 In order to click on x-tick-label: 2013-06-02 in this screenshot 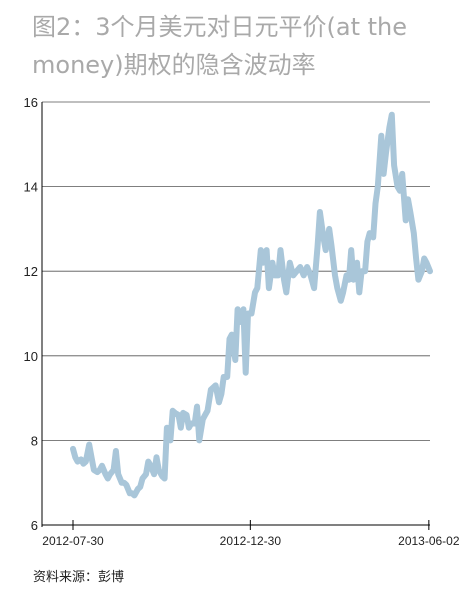, I will do `click(429, 541)`.